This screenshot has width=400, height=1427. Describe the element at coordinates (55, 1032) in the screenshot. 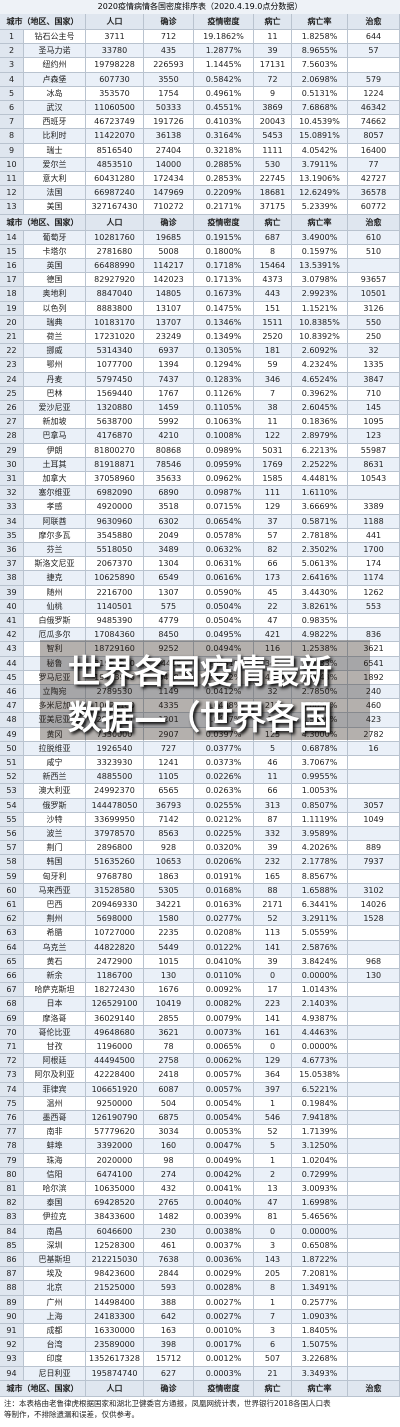

I see `table-cell: 哥伦比亚` at that location.